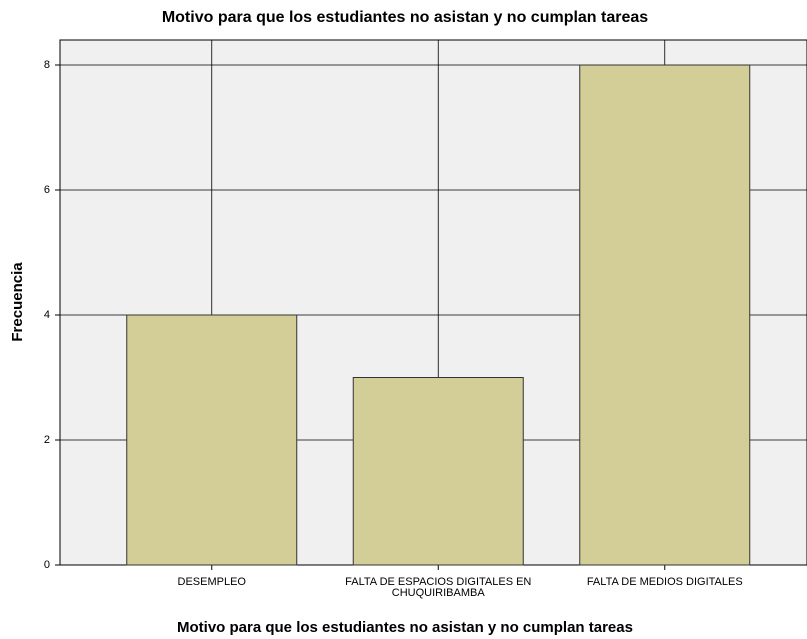  I want to click on y-tick-label: 2, so click(47, 440).